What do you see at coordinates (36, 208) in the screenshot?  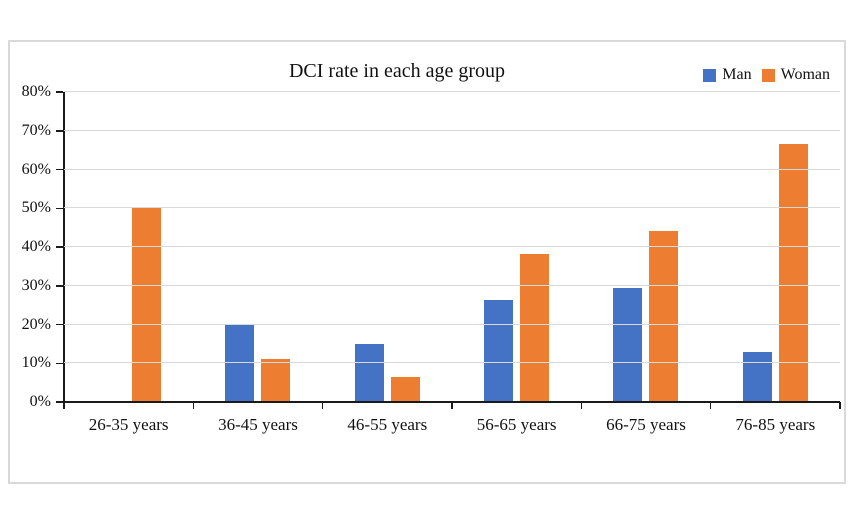 I see `y-axis-label-50: 50%` at bounding box center [36, 208].